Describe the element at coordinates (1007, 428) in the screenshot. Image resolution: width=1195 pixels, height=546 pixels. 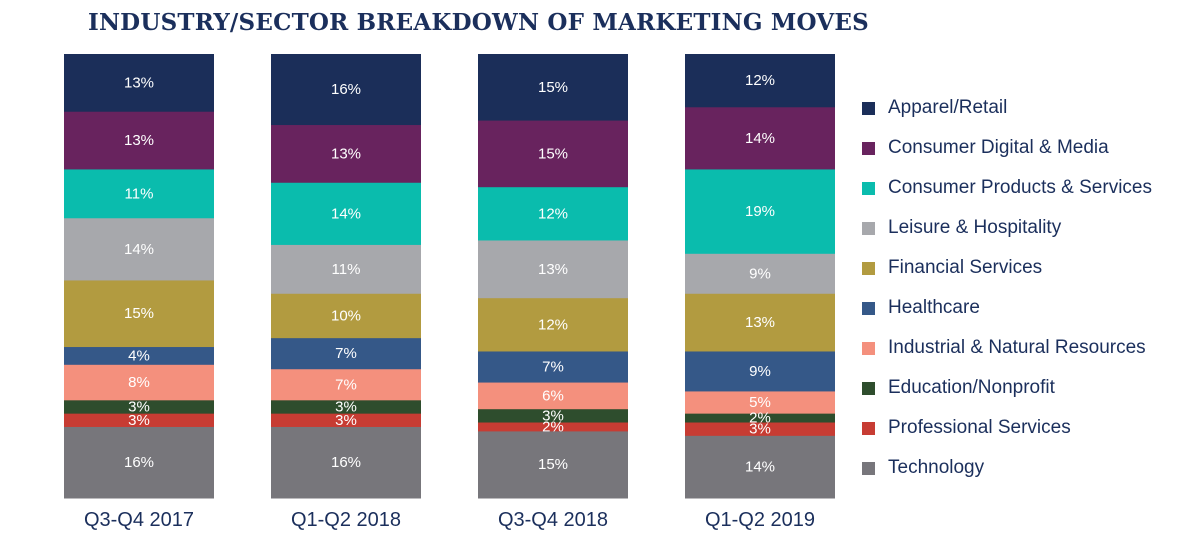
I see `legend-item-professional-services: Professional Services` at that location.